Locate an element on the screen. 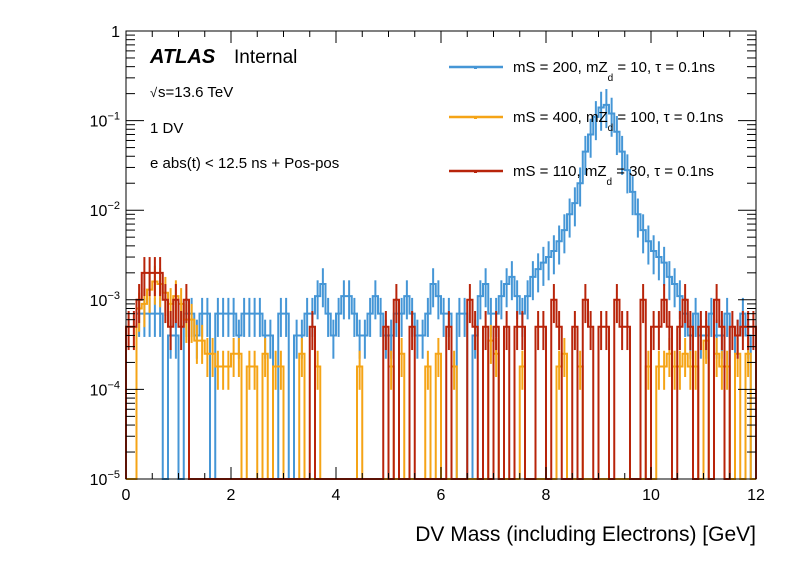  x-tick-label: 10 is located at coordinates (651, 495).